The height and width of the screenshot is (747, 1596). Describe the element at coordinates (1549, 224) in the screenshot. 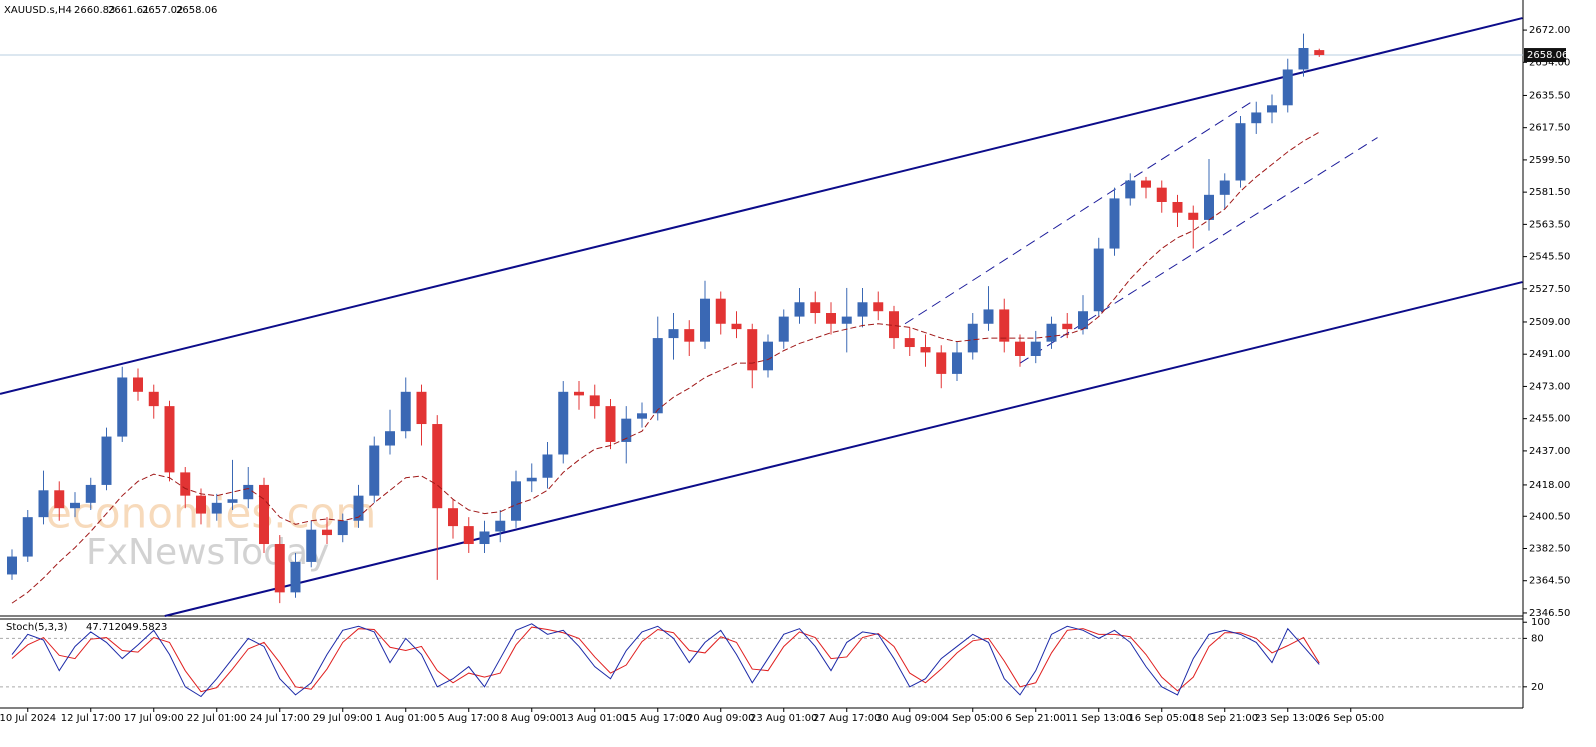

I see `y-tick-label: 2563.50` at that location.